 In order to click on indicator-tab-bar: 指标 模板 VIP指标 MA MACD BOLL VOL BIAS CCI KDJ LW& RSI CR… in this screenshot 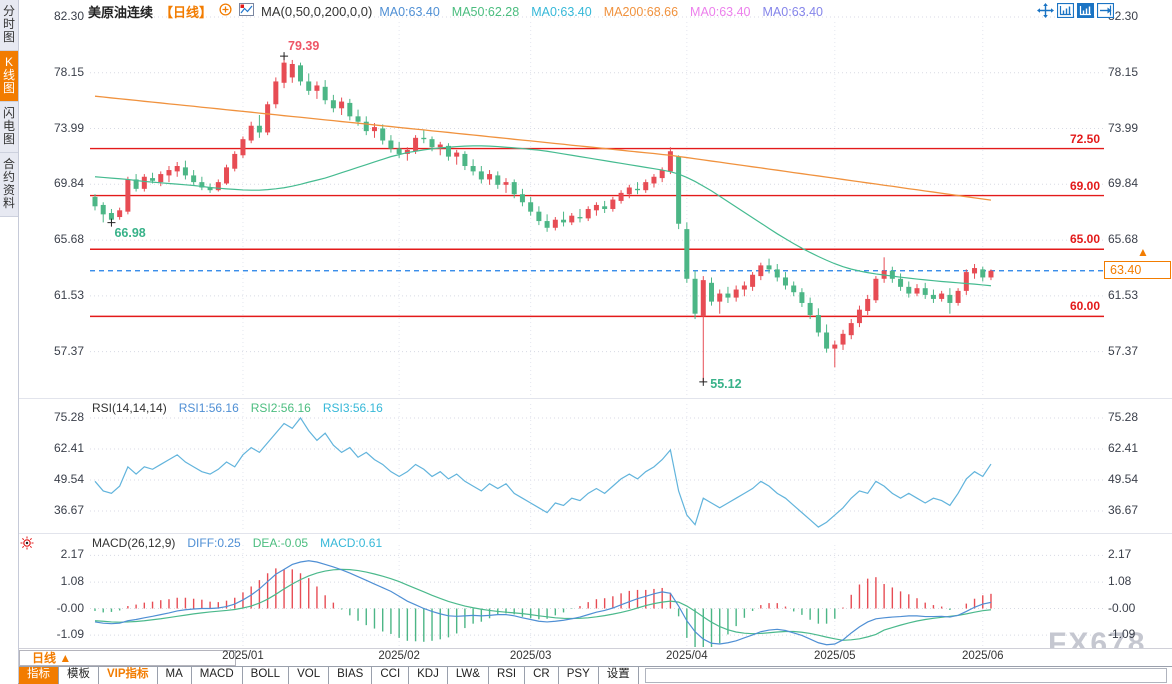, I will do `click(586, 675)`.